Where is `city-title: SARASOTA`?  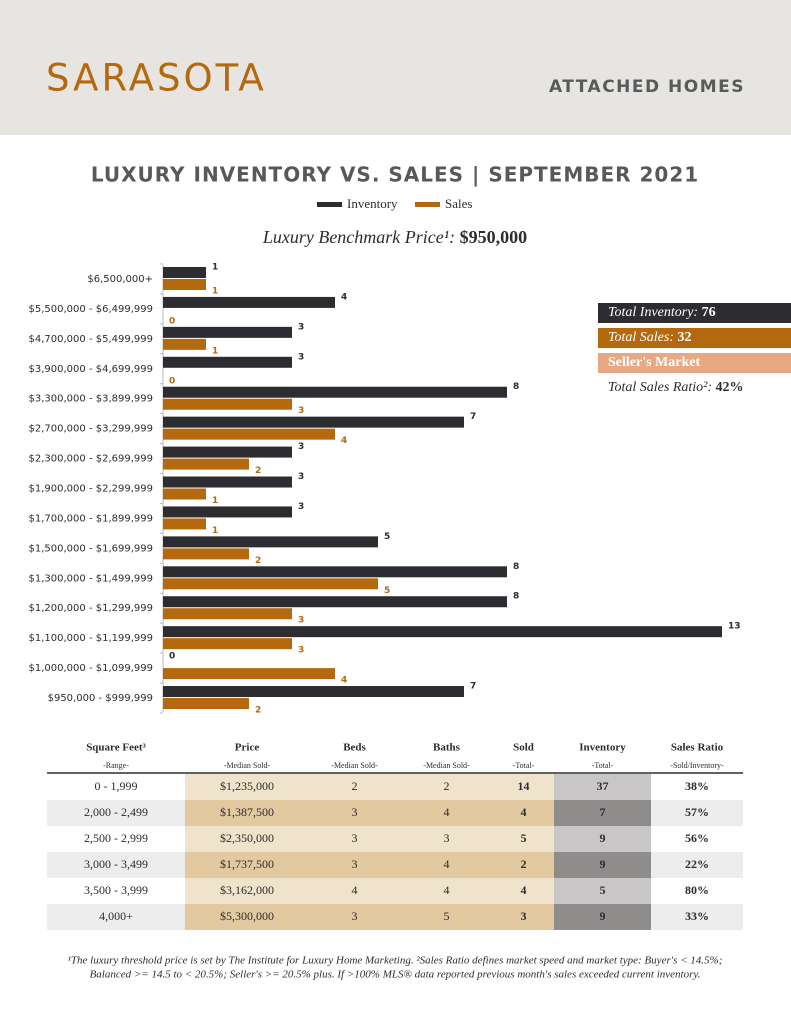 city-title: SARASOTA is located at coordinates (156, 78).